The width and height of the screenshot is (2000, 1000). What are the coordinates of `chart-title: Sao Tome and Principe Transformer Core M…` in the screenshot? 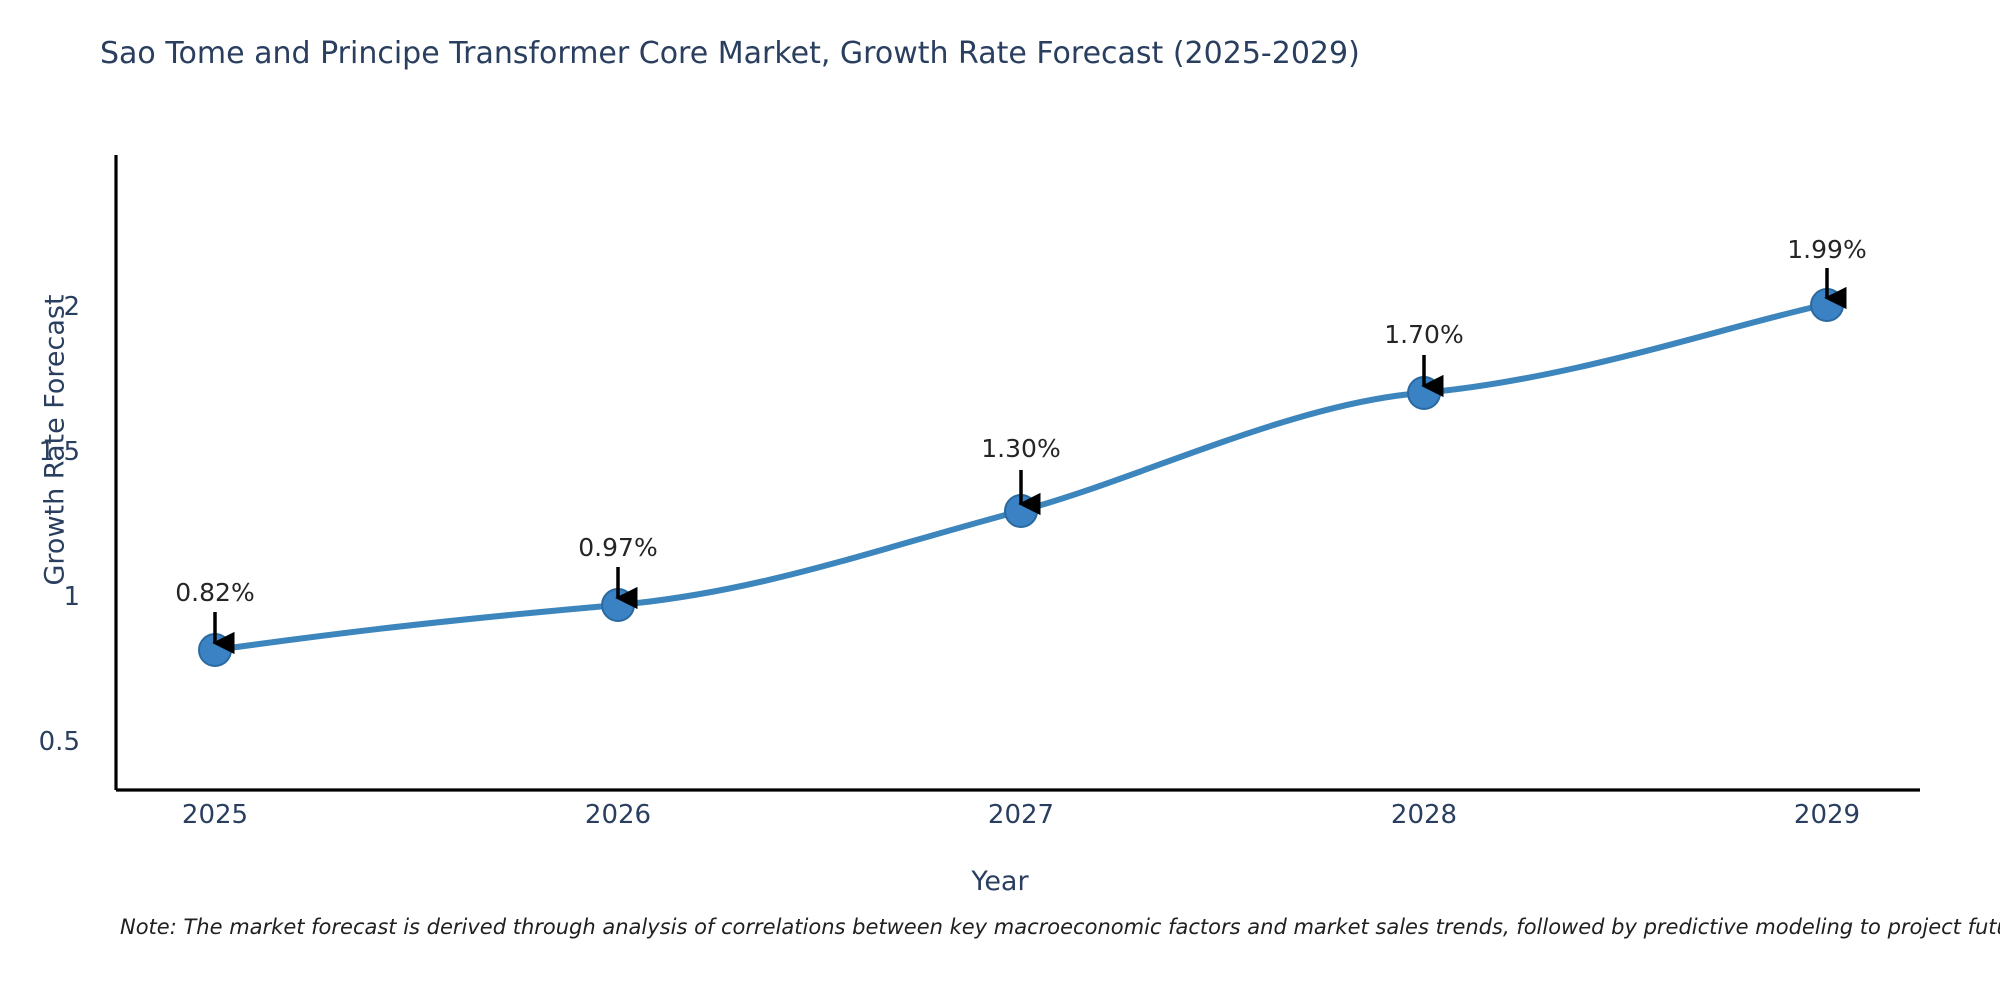 It's located at (730, 53).